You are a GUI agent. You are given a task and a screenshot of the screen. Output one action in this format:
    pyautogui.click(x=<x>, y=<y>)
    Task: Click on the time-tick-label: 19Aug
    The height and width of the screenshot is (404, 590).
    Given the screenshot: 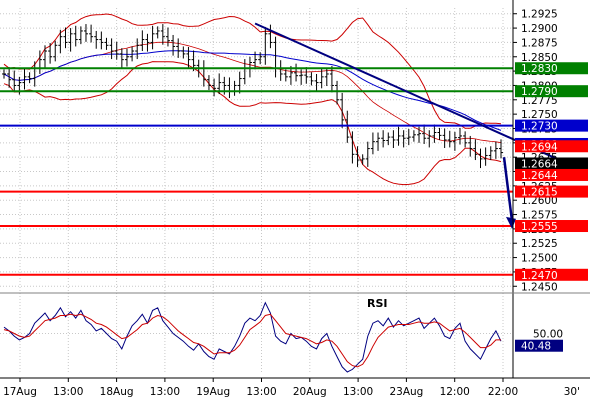 What is the action you would take?
    pyautogui.click(x=213, y=392)
    